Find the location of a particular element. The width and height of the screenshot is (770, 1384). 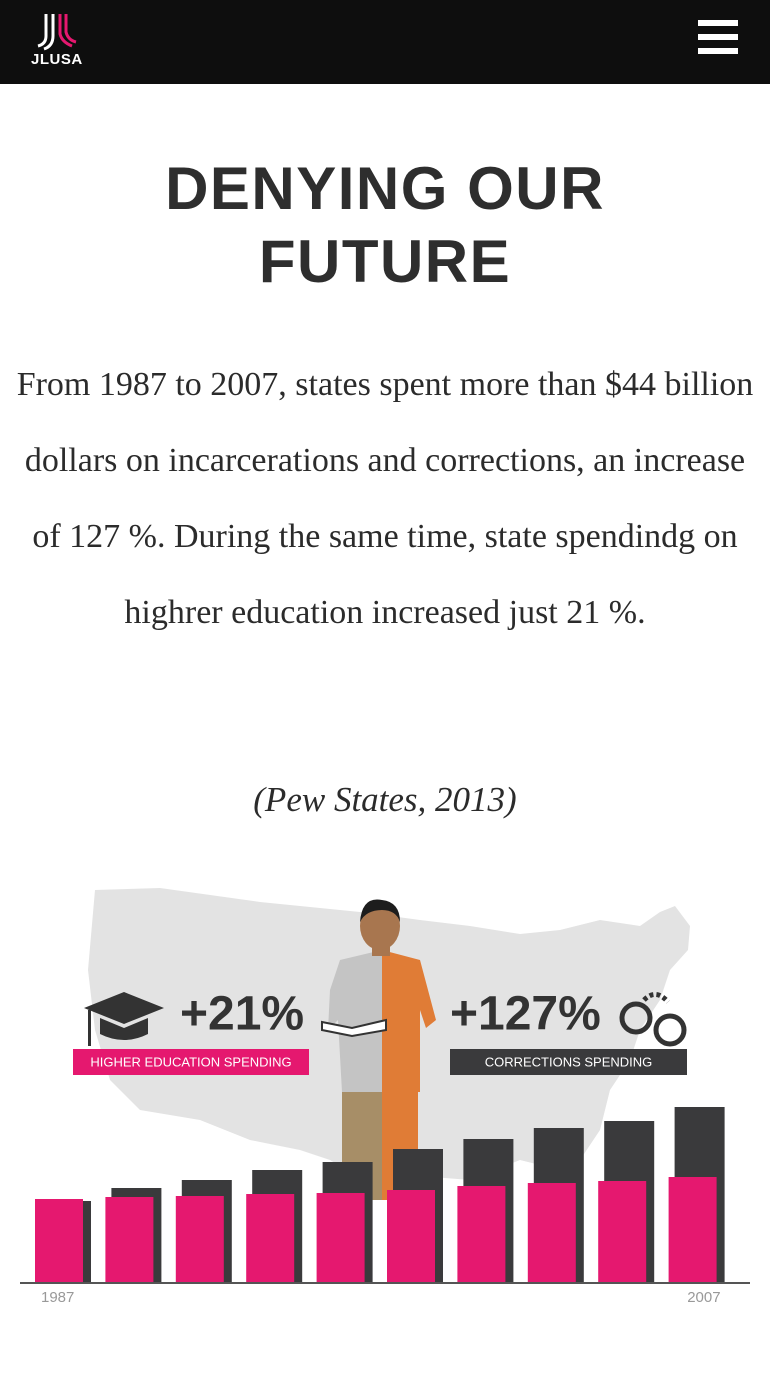

callout-value: +21% is located at coordinates (242, 1014).